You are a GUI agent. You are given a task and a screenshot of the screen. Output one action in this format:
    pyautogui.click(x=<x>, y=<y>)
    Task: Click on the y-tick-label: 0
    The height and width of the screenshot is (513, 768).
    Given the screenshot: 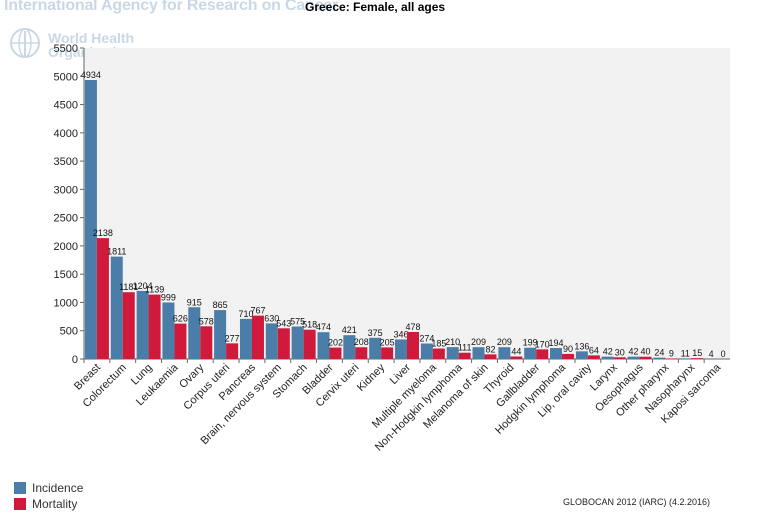 What is the action you would take?
    pyautogui.click(x=75, y=360)
    